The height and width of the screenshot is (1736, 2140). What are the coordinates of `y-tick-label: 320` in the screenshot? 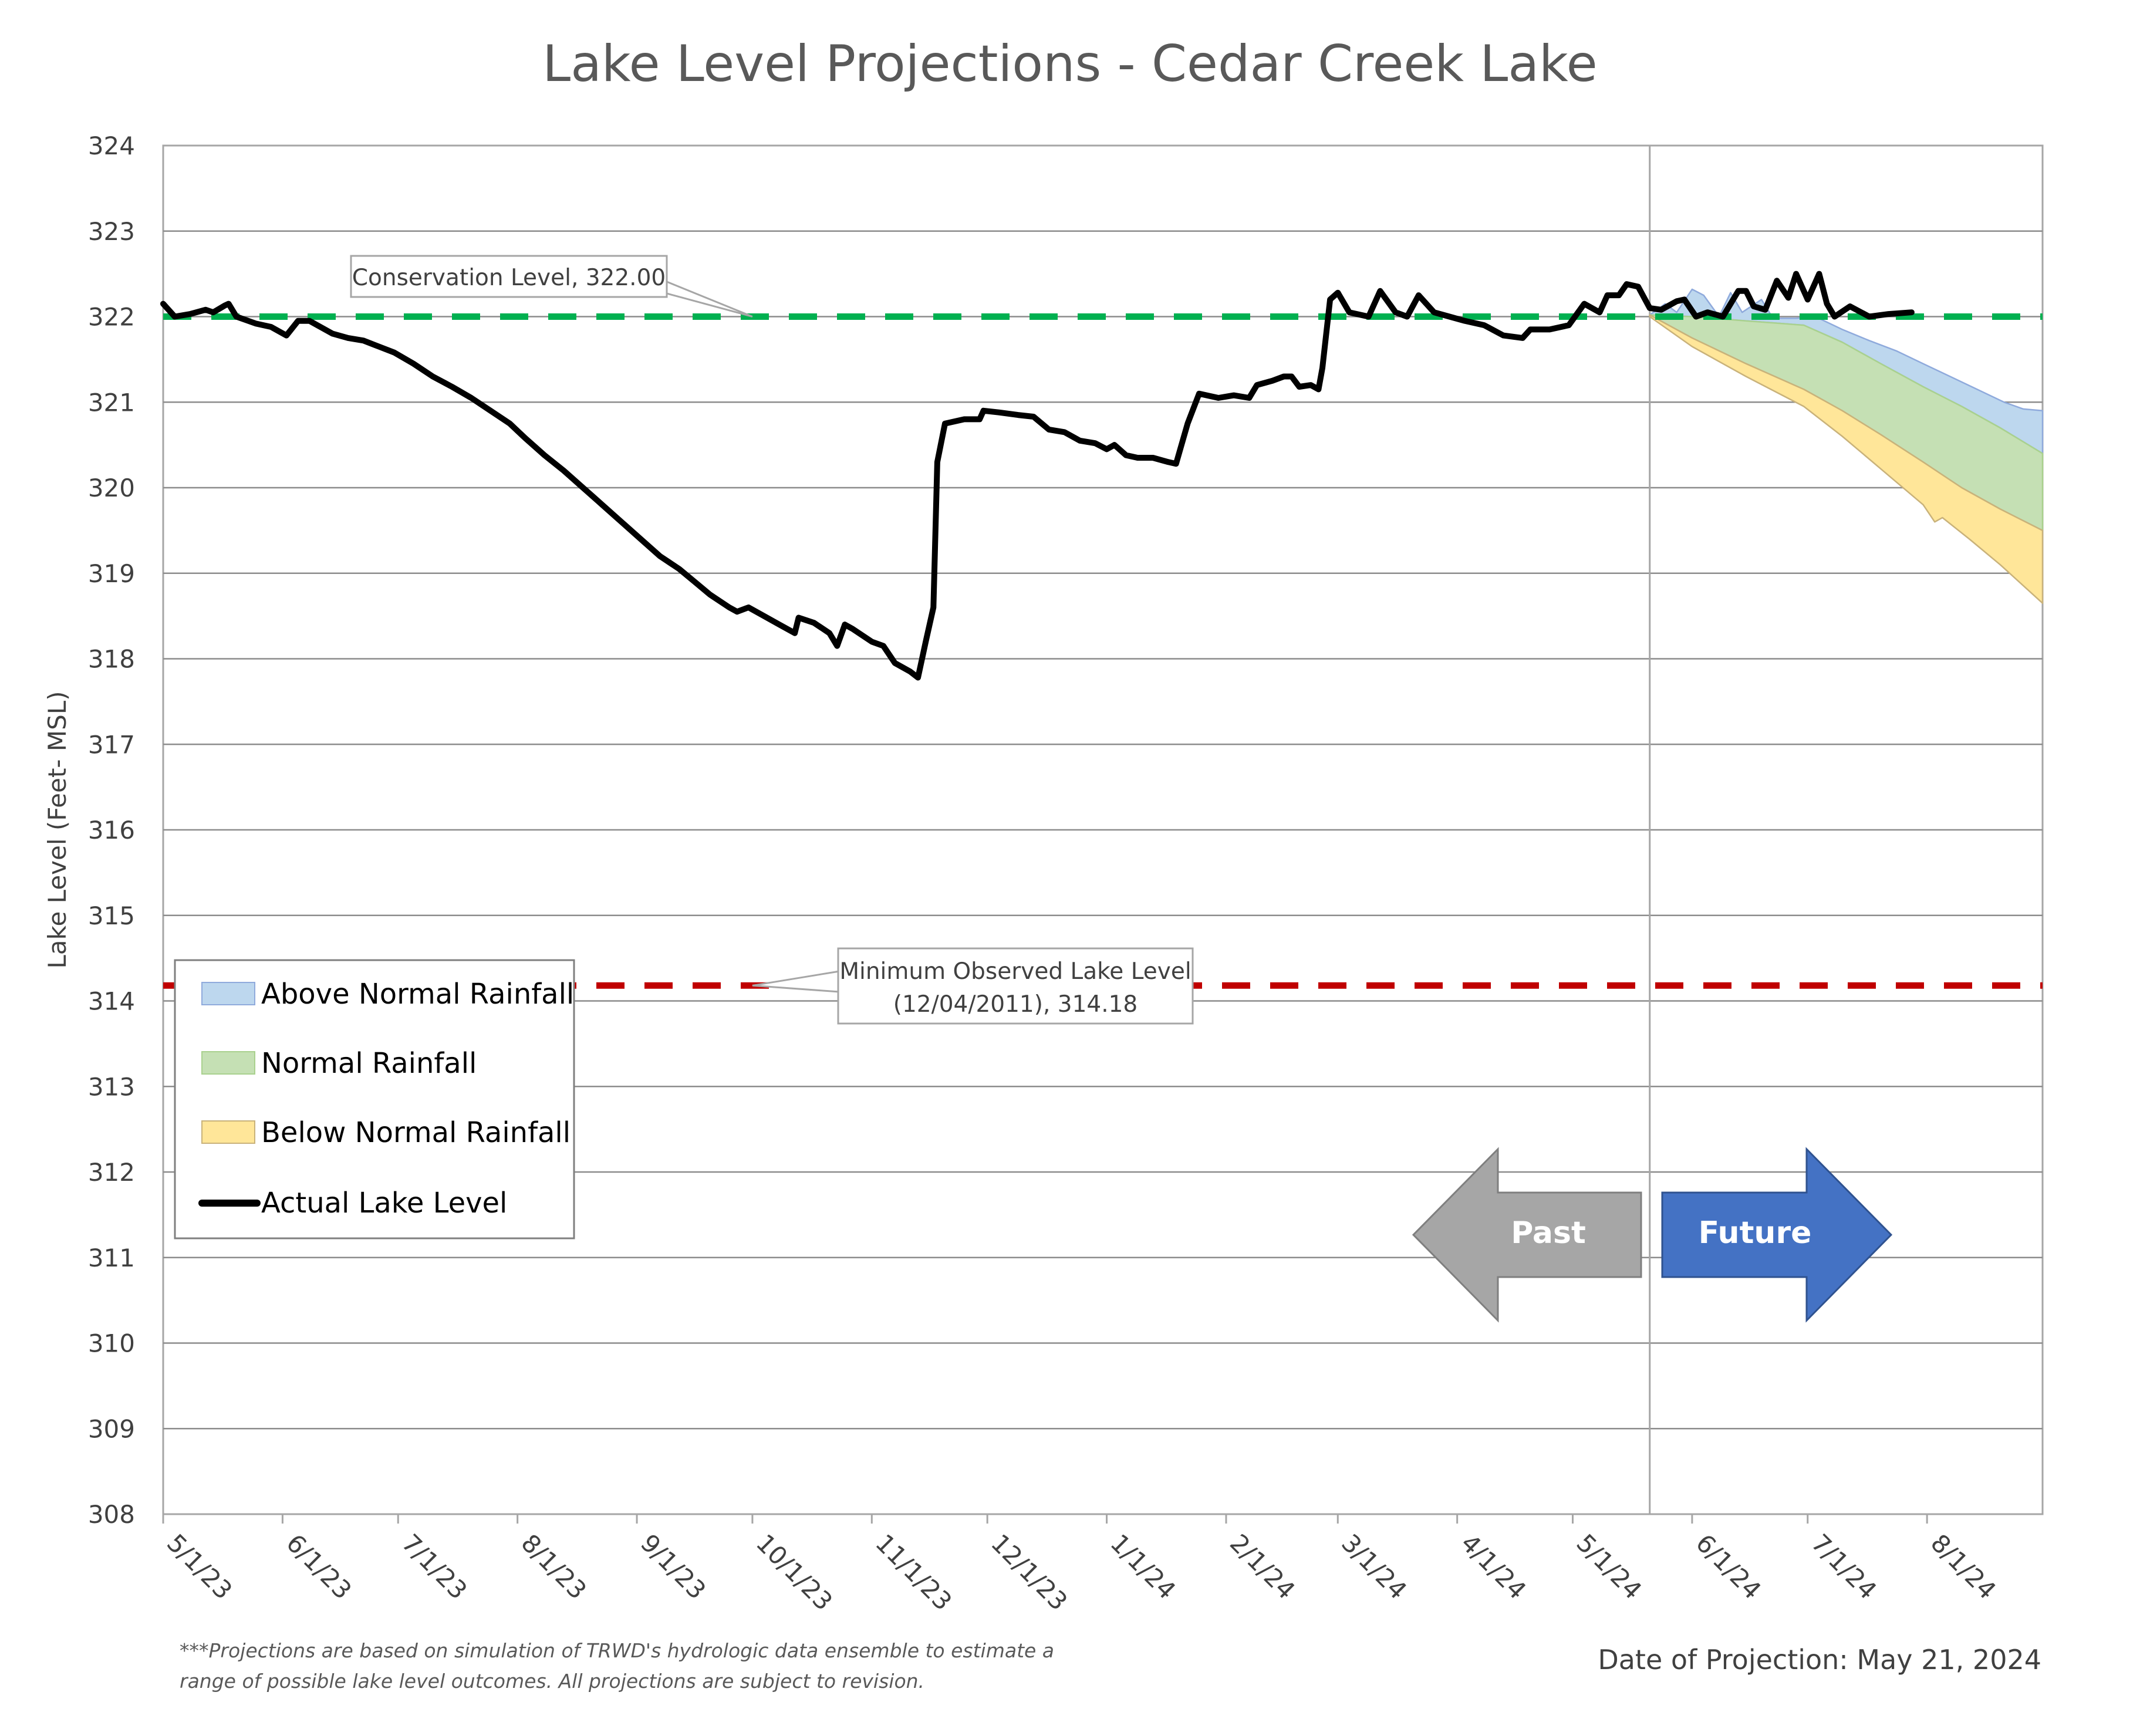 It's located at (111, 488).